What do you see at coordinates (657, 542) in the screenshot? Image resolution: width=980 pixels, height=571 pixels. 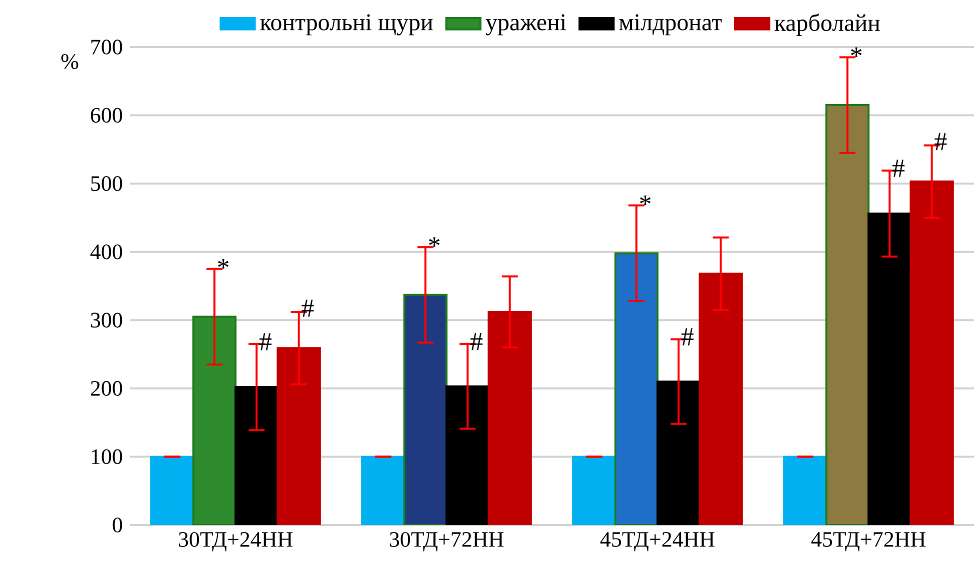 I see `x-tick-label: 45ТД+24НН` at bounding box center [657, 542].